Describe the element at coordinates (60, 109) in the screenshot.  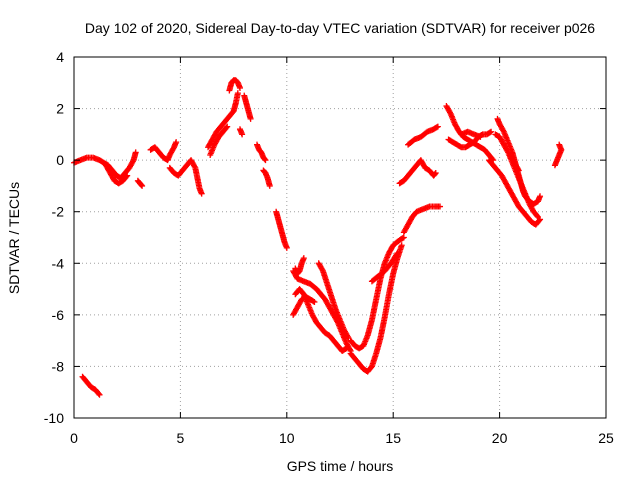
I see `y-tick-label: 2` at that location.